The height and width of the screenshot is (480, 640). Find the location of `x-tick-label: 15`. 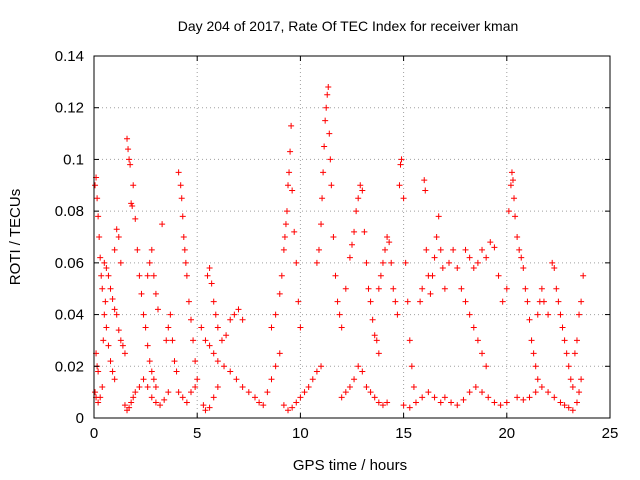

x-tick-label: 15 is located at coordinates (403, 433).